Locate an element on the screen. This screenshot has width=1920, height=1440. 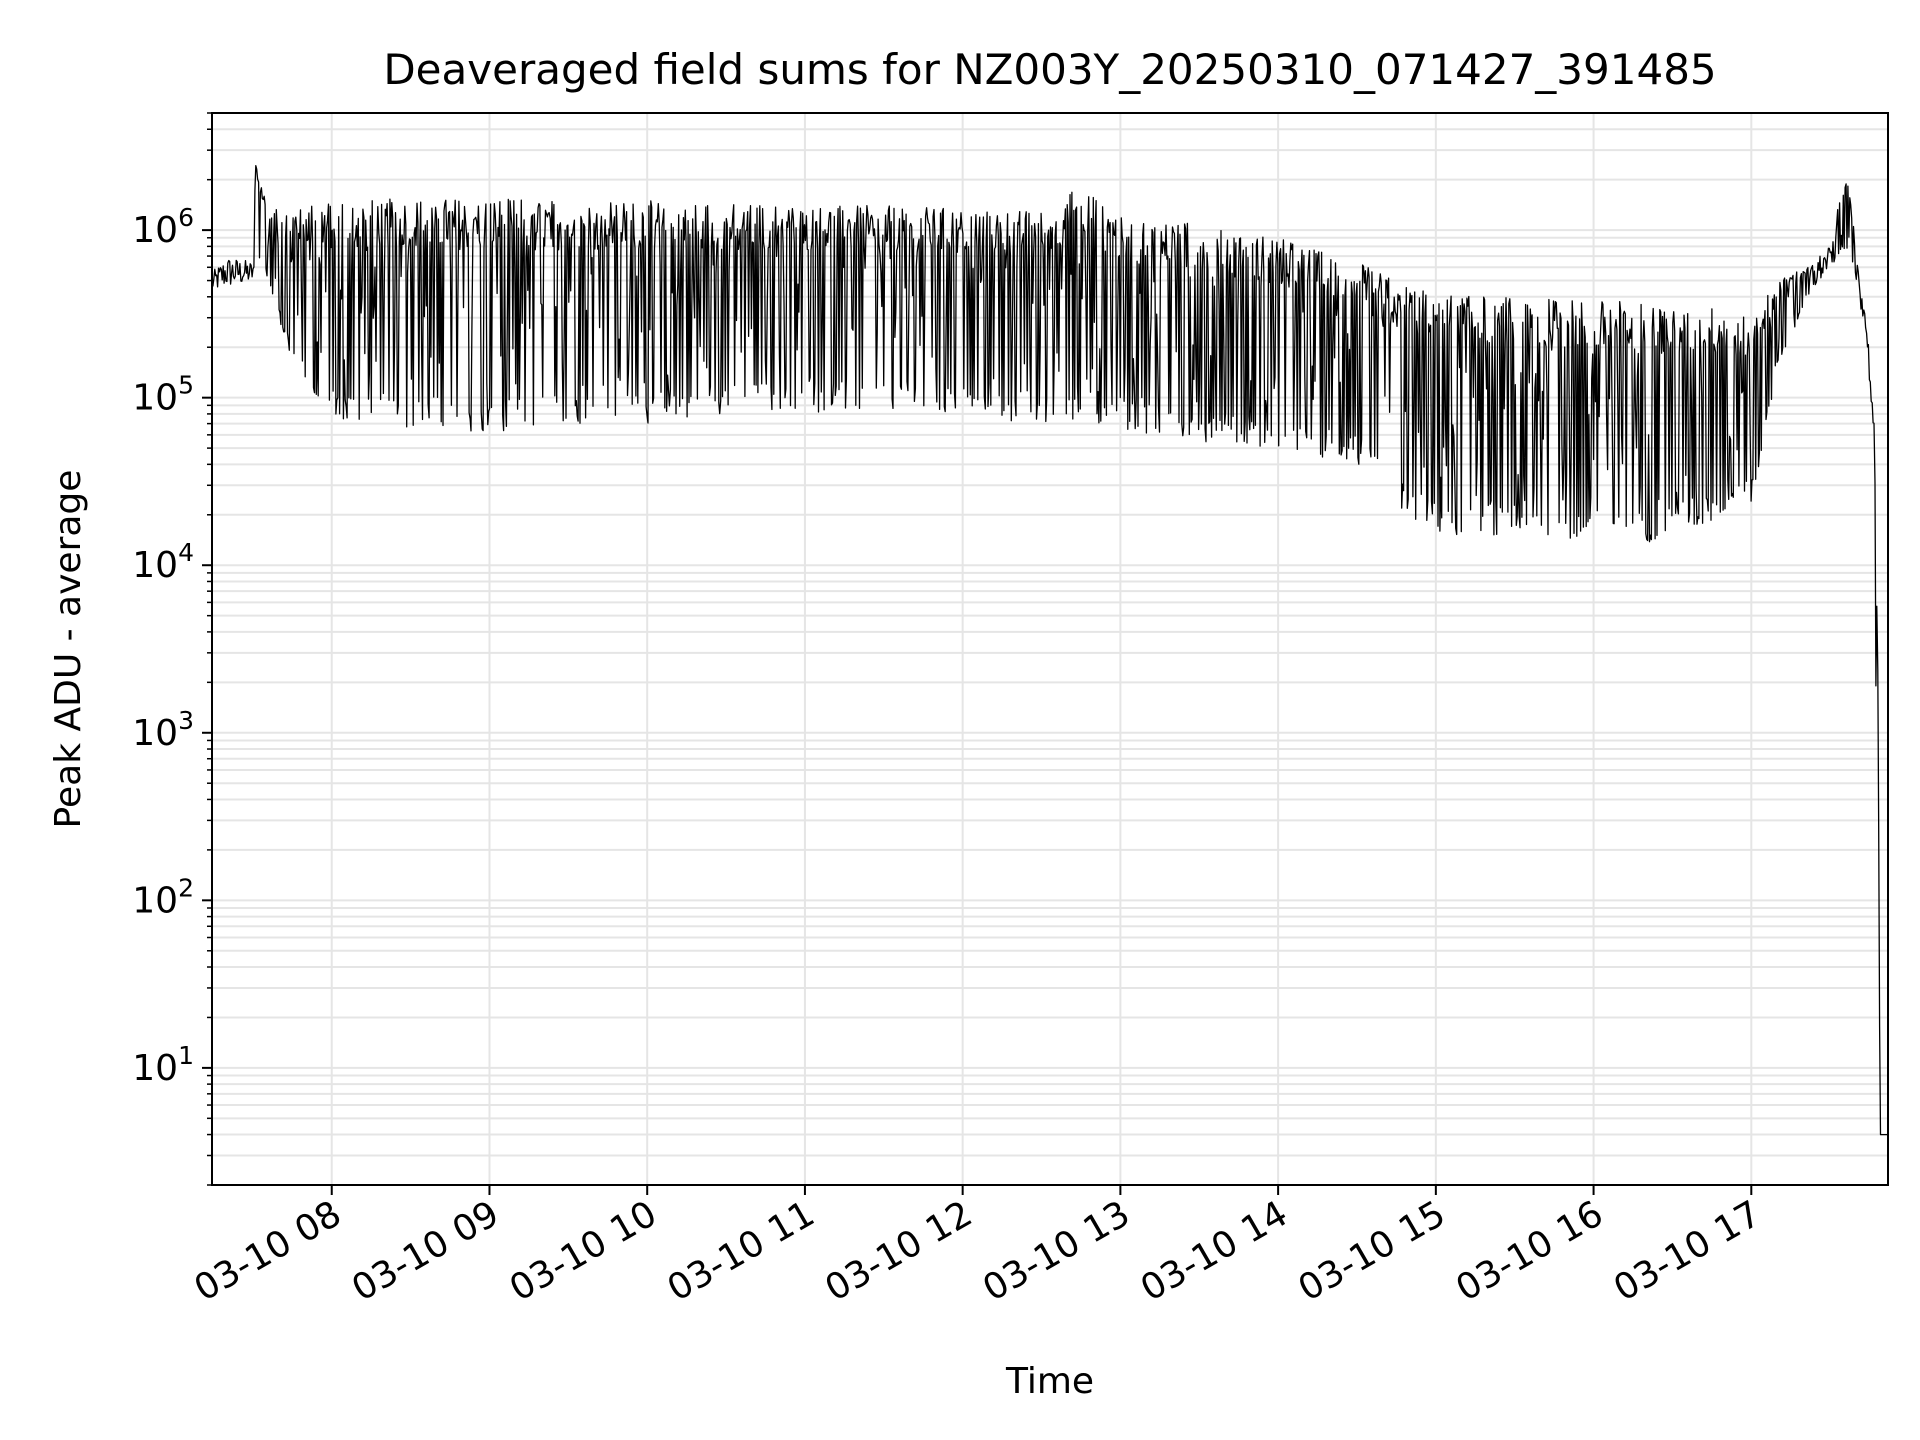
y-tick-label-exponent: 4 is located at coordinates (186, 552).